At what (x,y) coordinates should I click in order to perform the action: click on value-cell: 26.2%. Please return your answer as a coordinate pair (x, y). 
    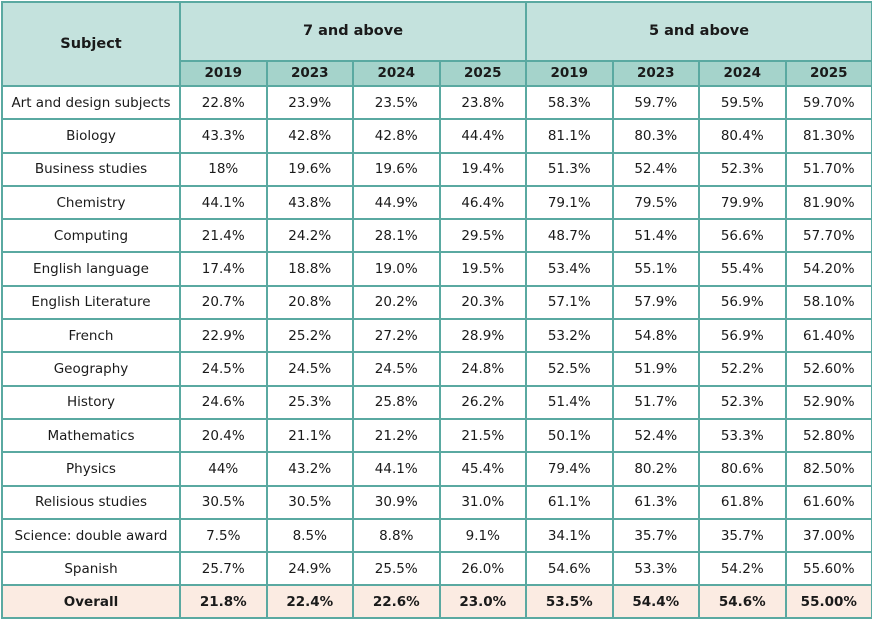
    Looking at the image, I should click on (483, 402).